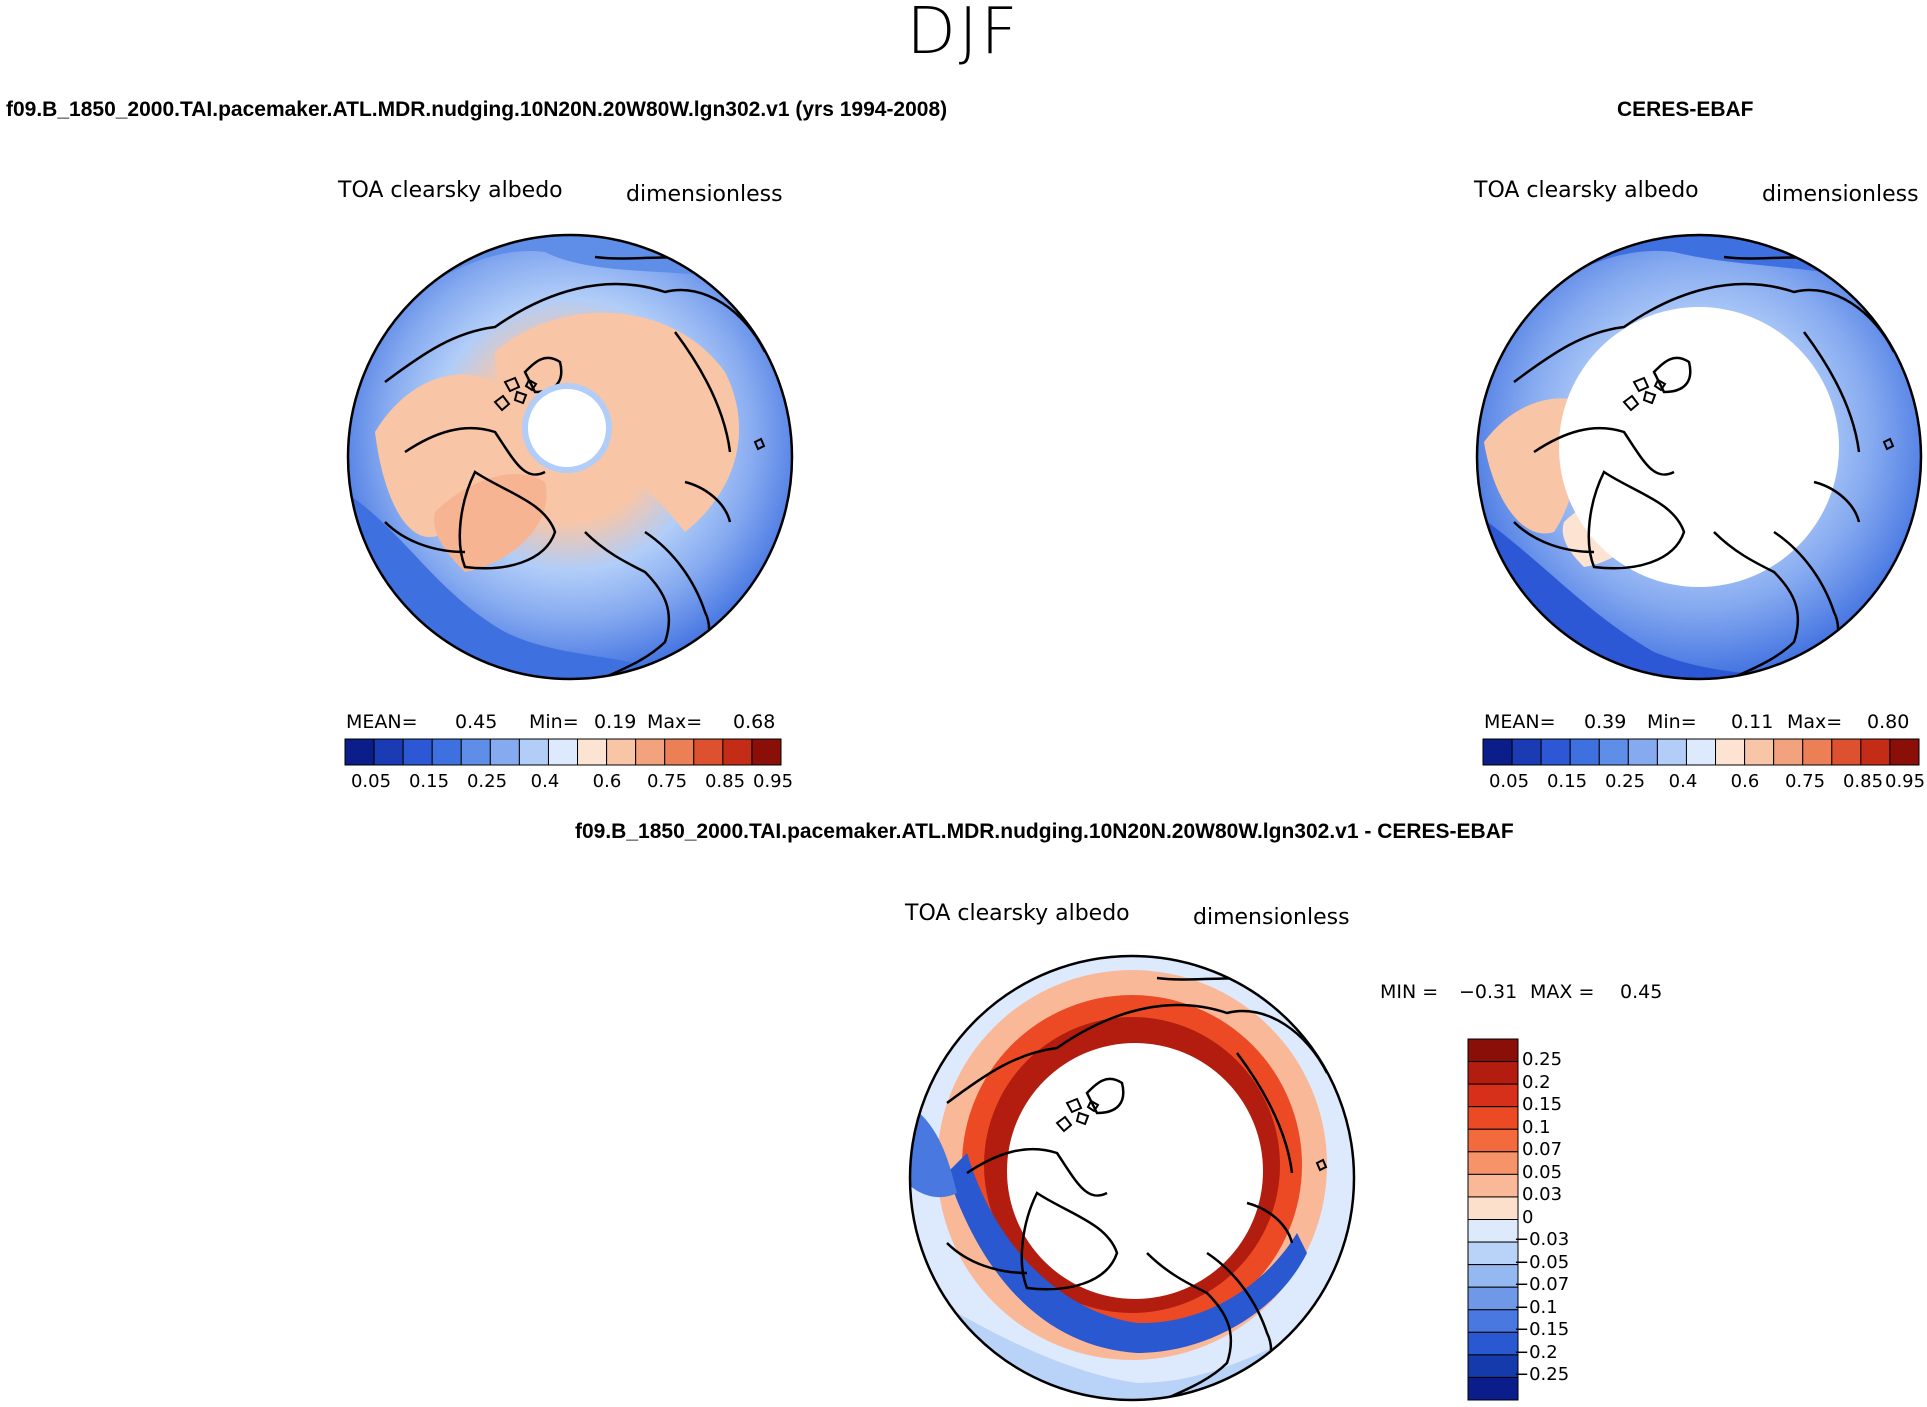 The height and width of the screenshot is (1407, 1927). What do you see at coordinates (1641, 992) in the screenshot?
I see `stat-max-value-diff: 0.45` at bounding box center [1641, 992].